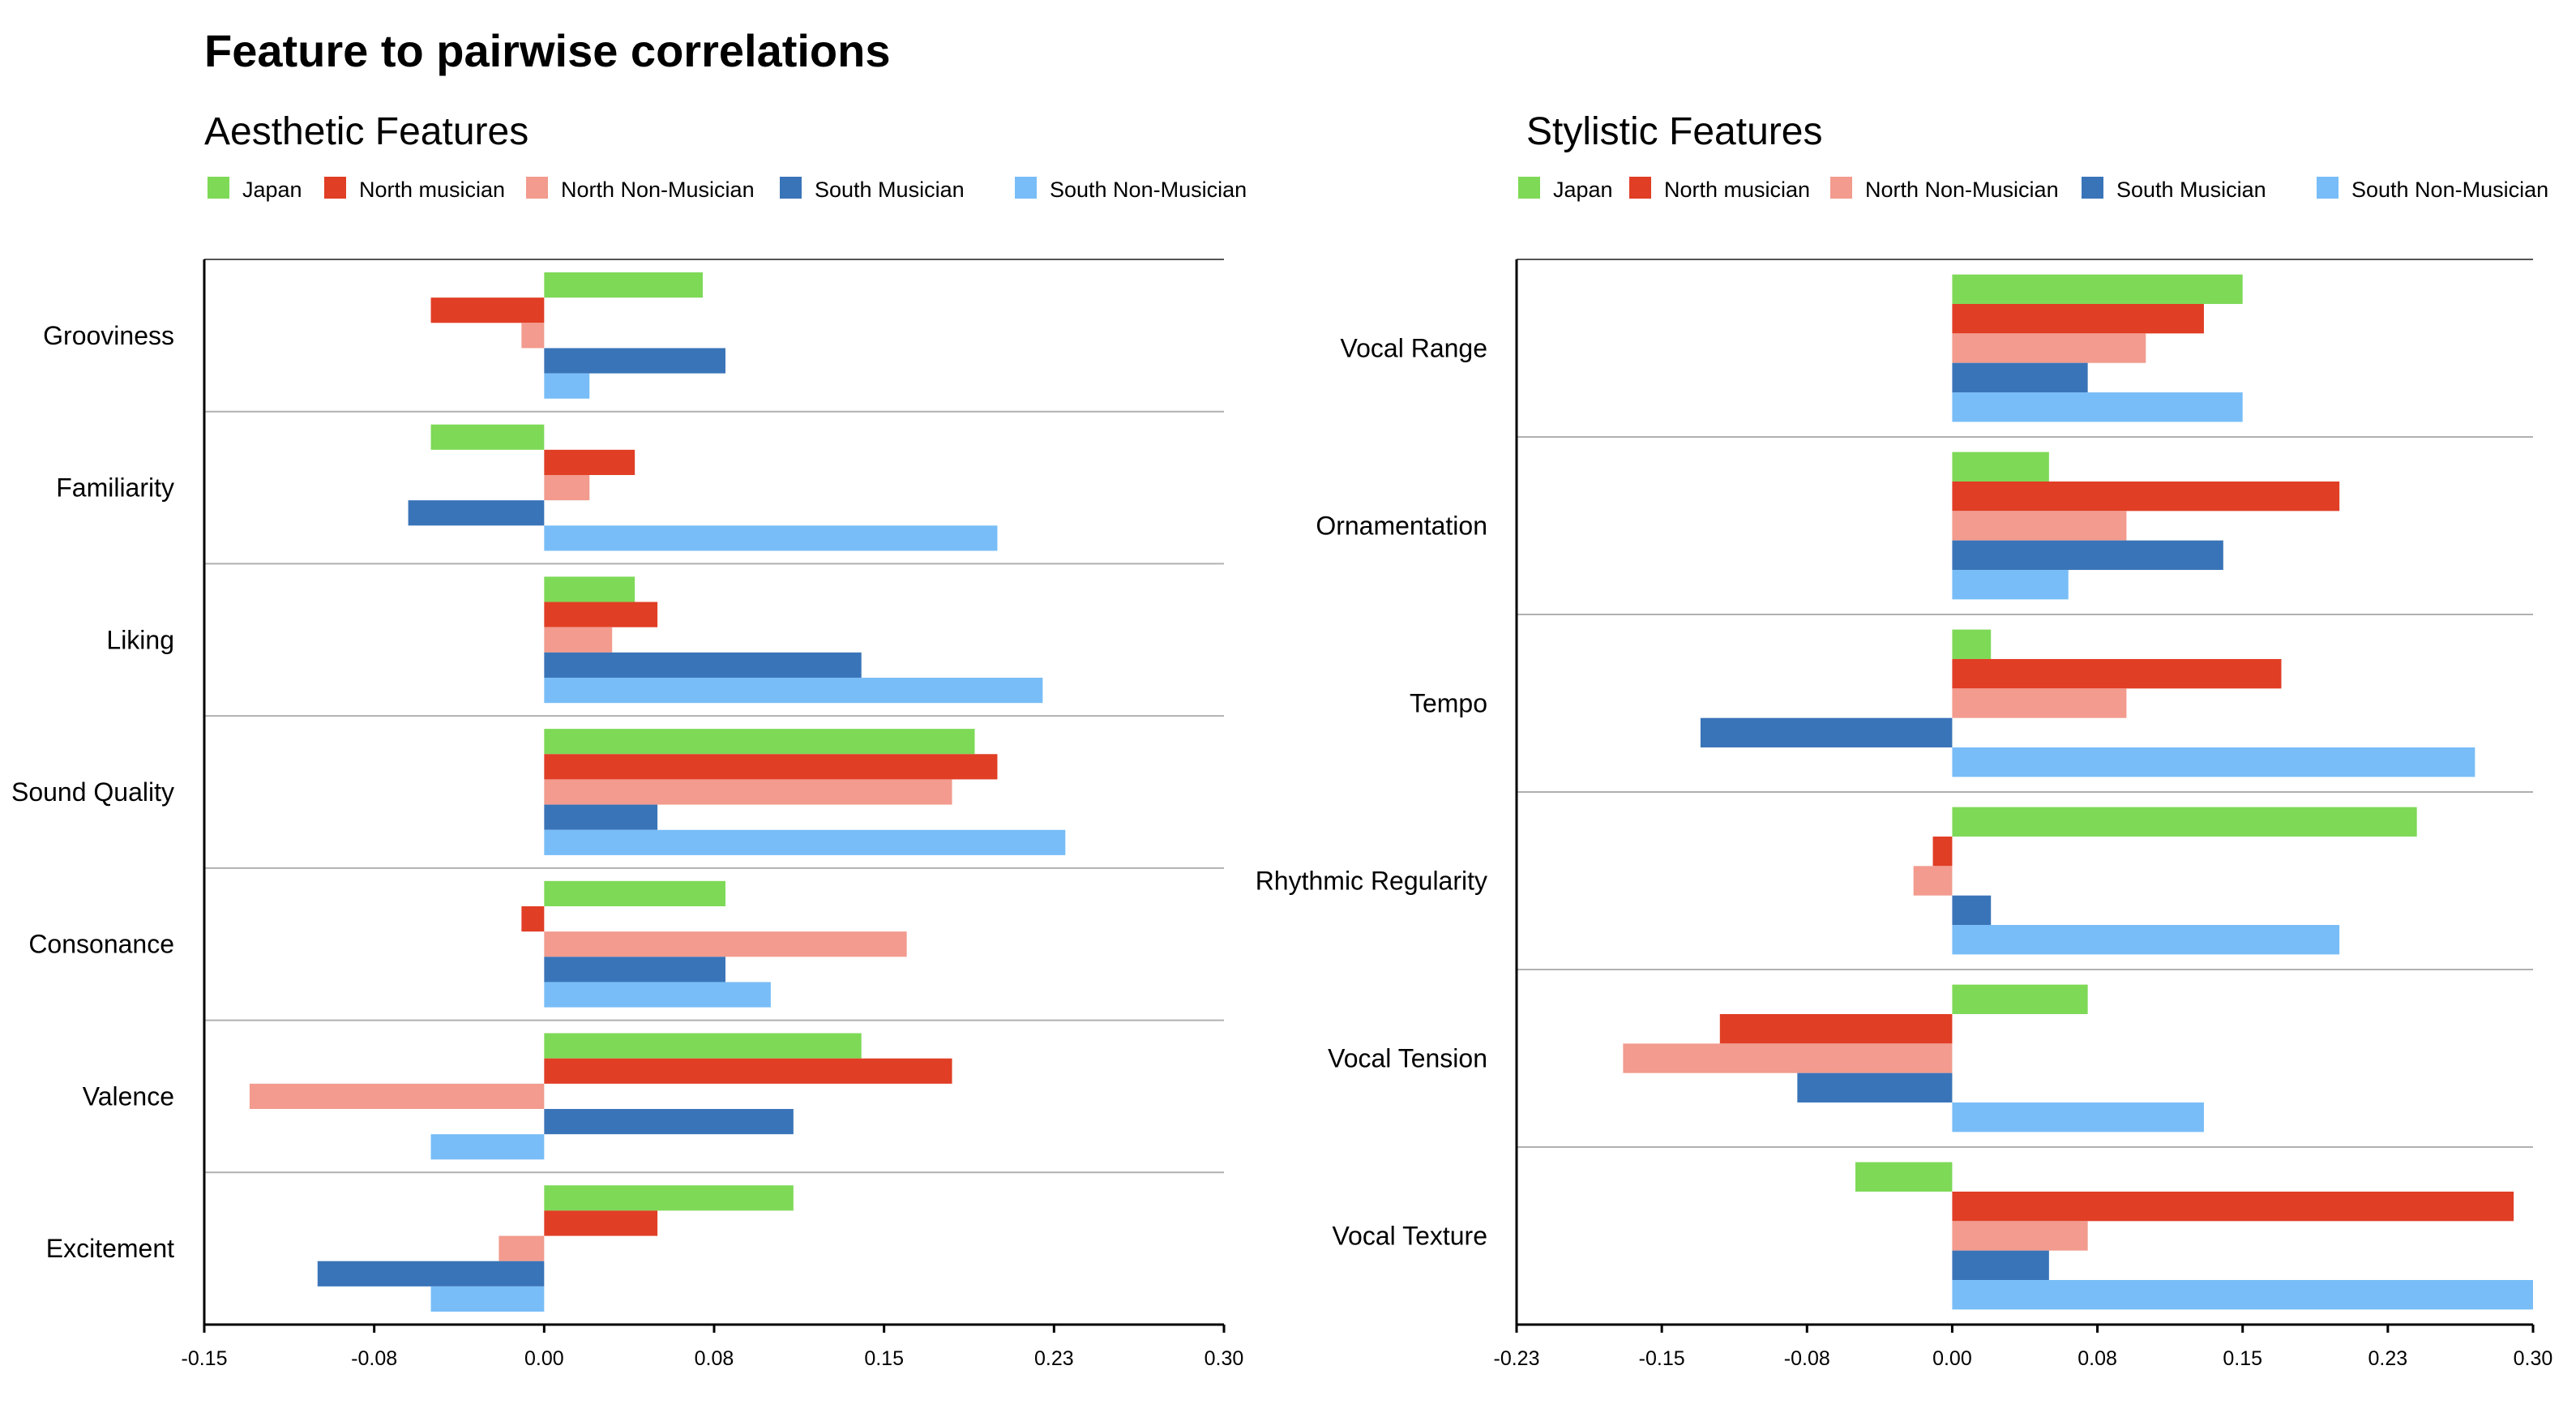 This screenshot has height=1417, width=2576. I want to click on bar-south-musician-sound-quality, so click(601, 817).